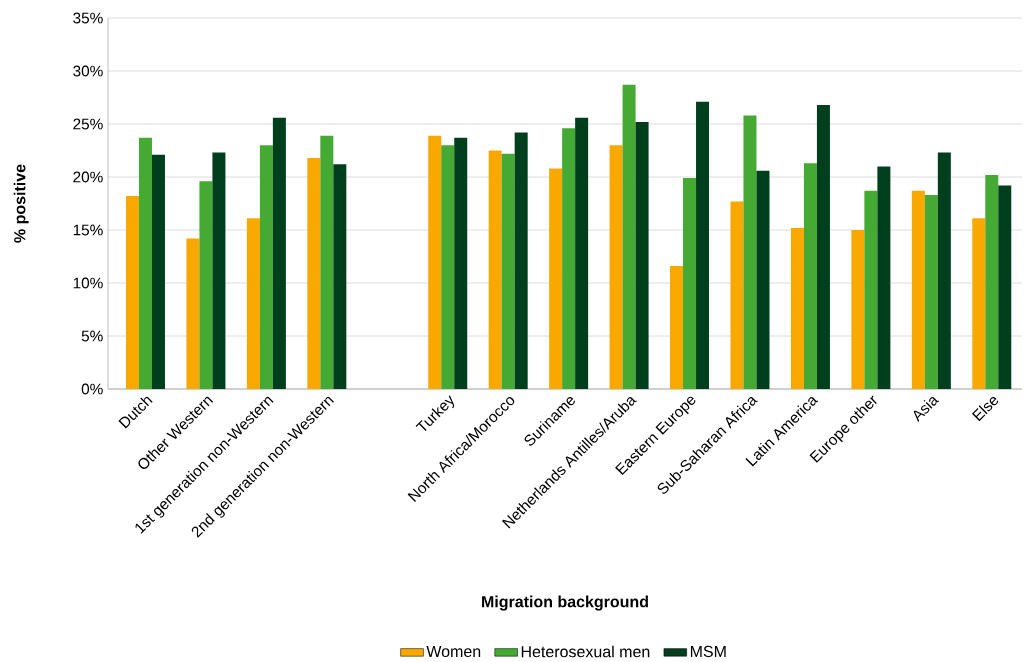  What do you see at coordinates (708, 651) in the screenshot?
I see `legend-label: MSM` at bounding box center [708, 651].